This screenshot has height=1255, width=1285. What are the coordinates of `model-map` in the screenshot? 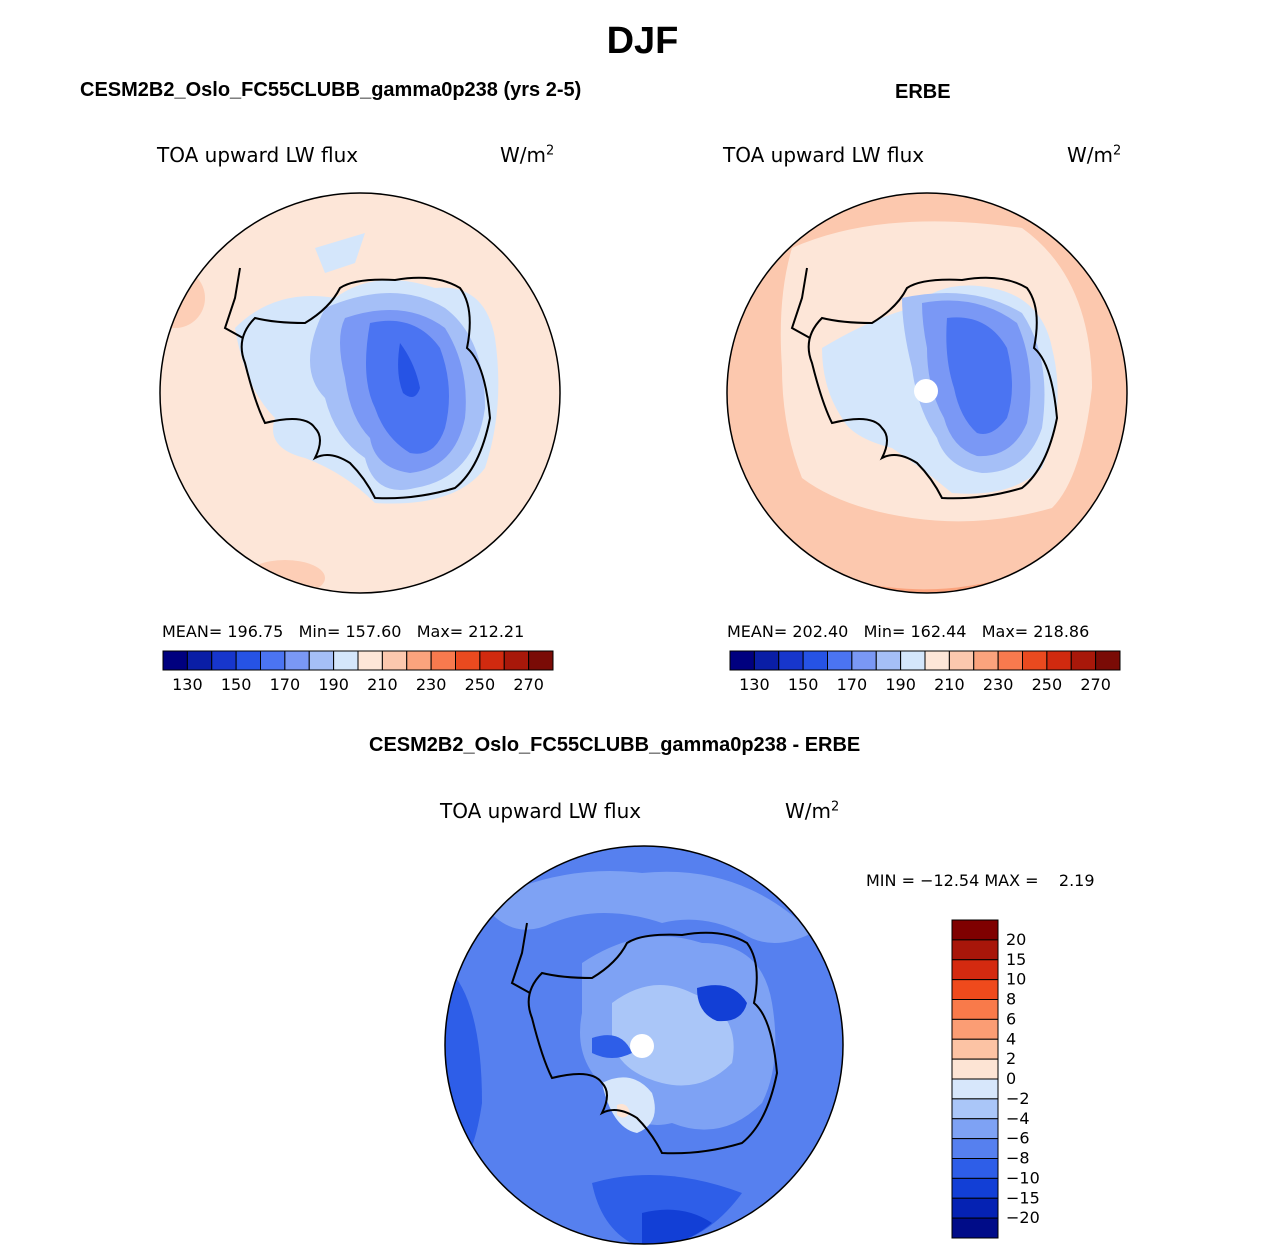 It's located at (360, 393).